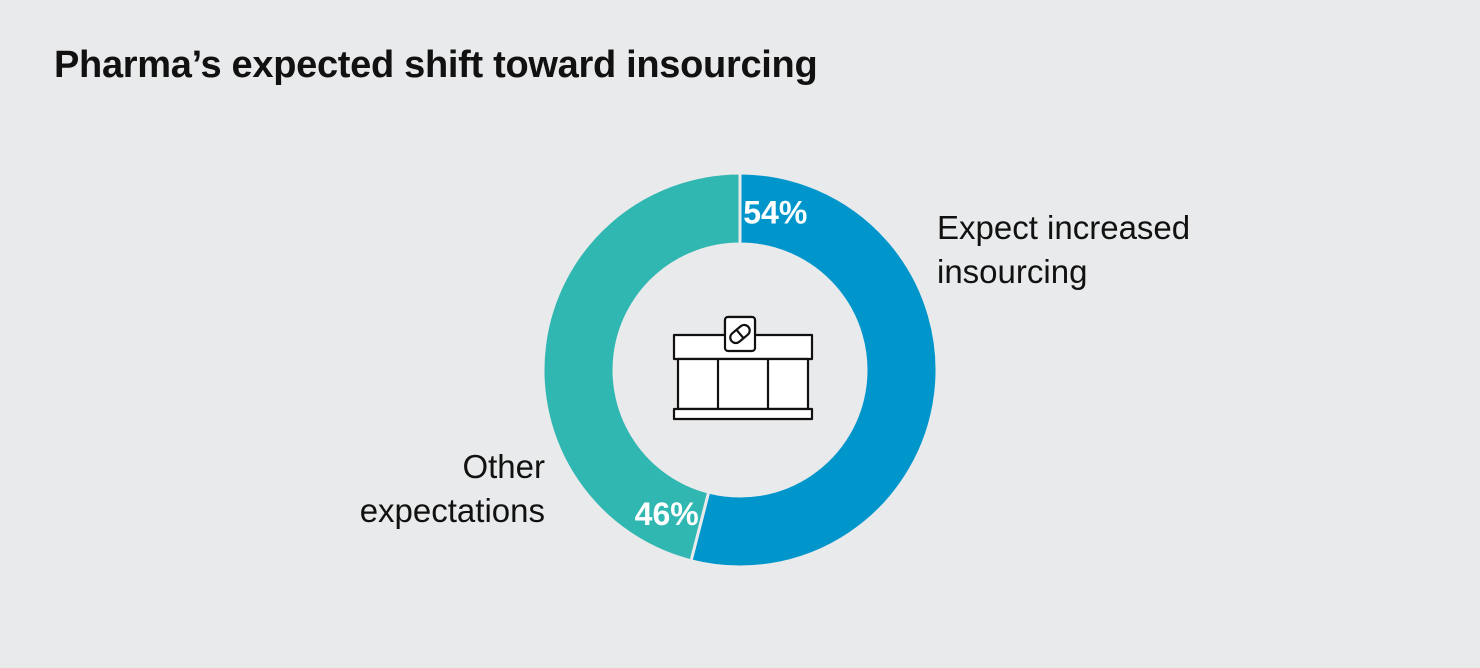  Describe the element at coordinates (743, 368) in the screenshot. I see `pharmacy-store-icon` at that location.